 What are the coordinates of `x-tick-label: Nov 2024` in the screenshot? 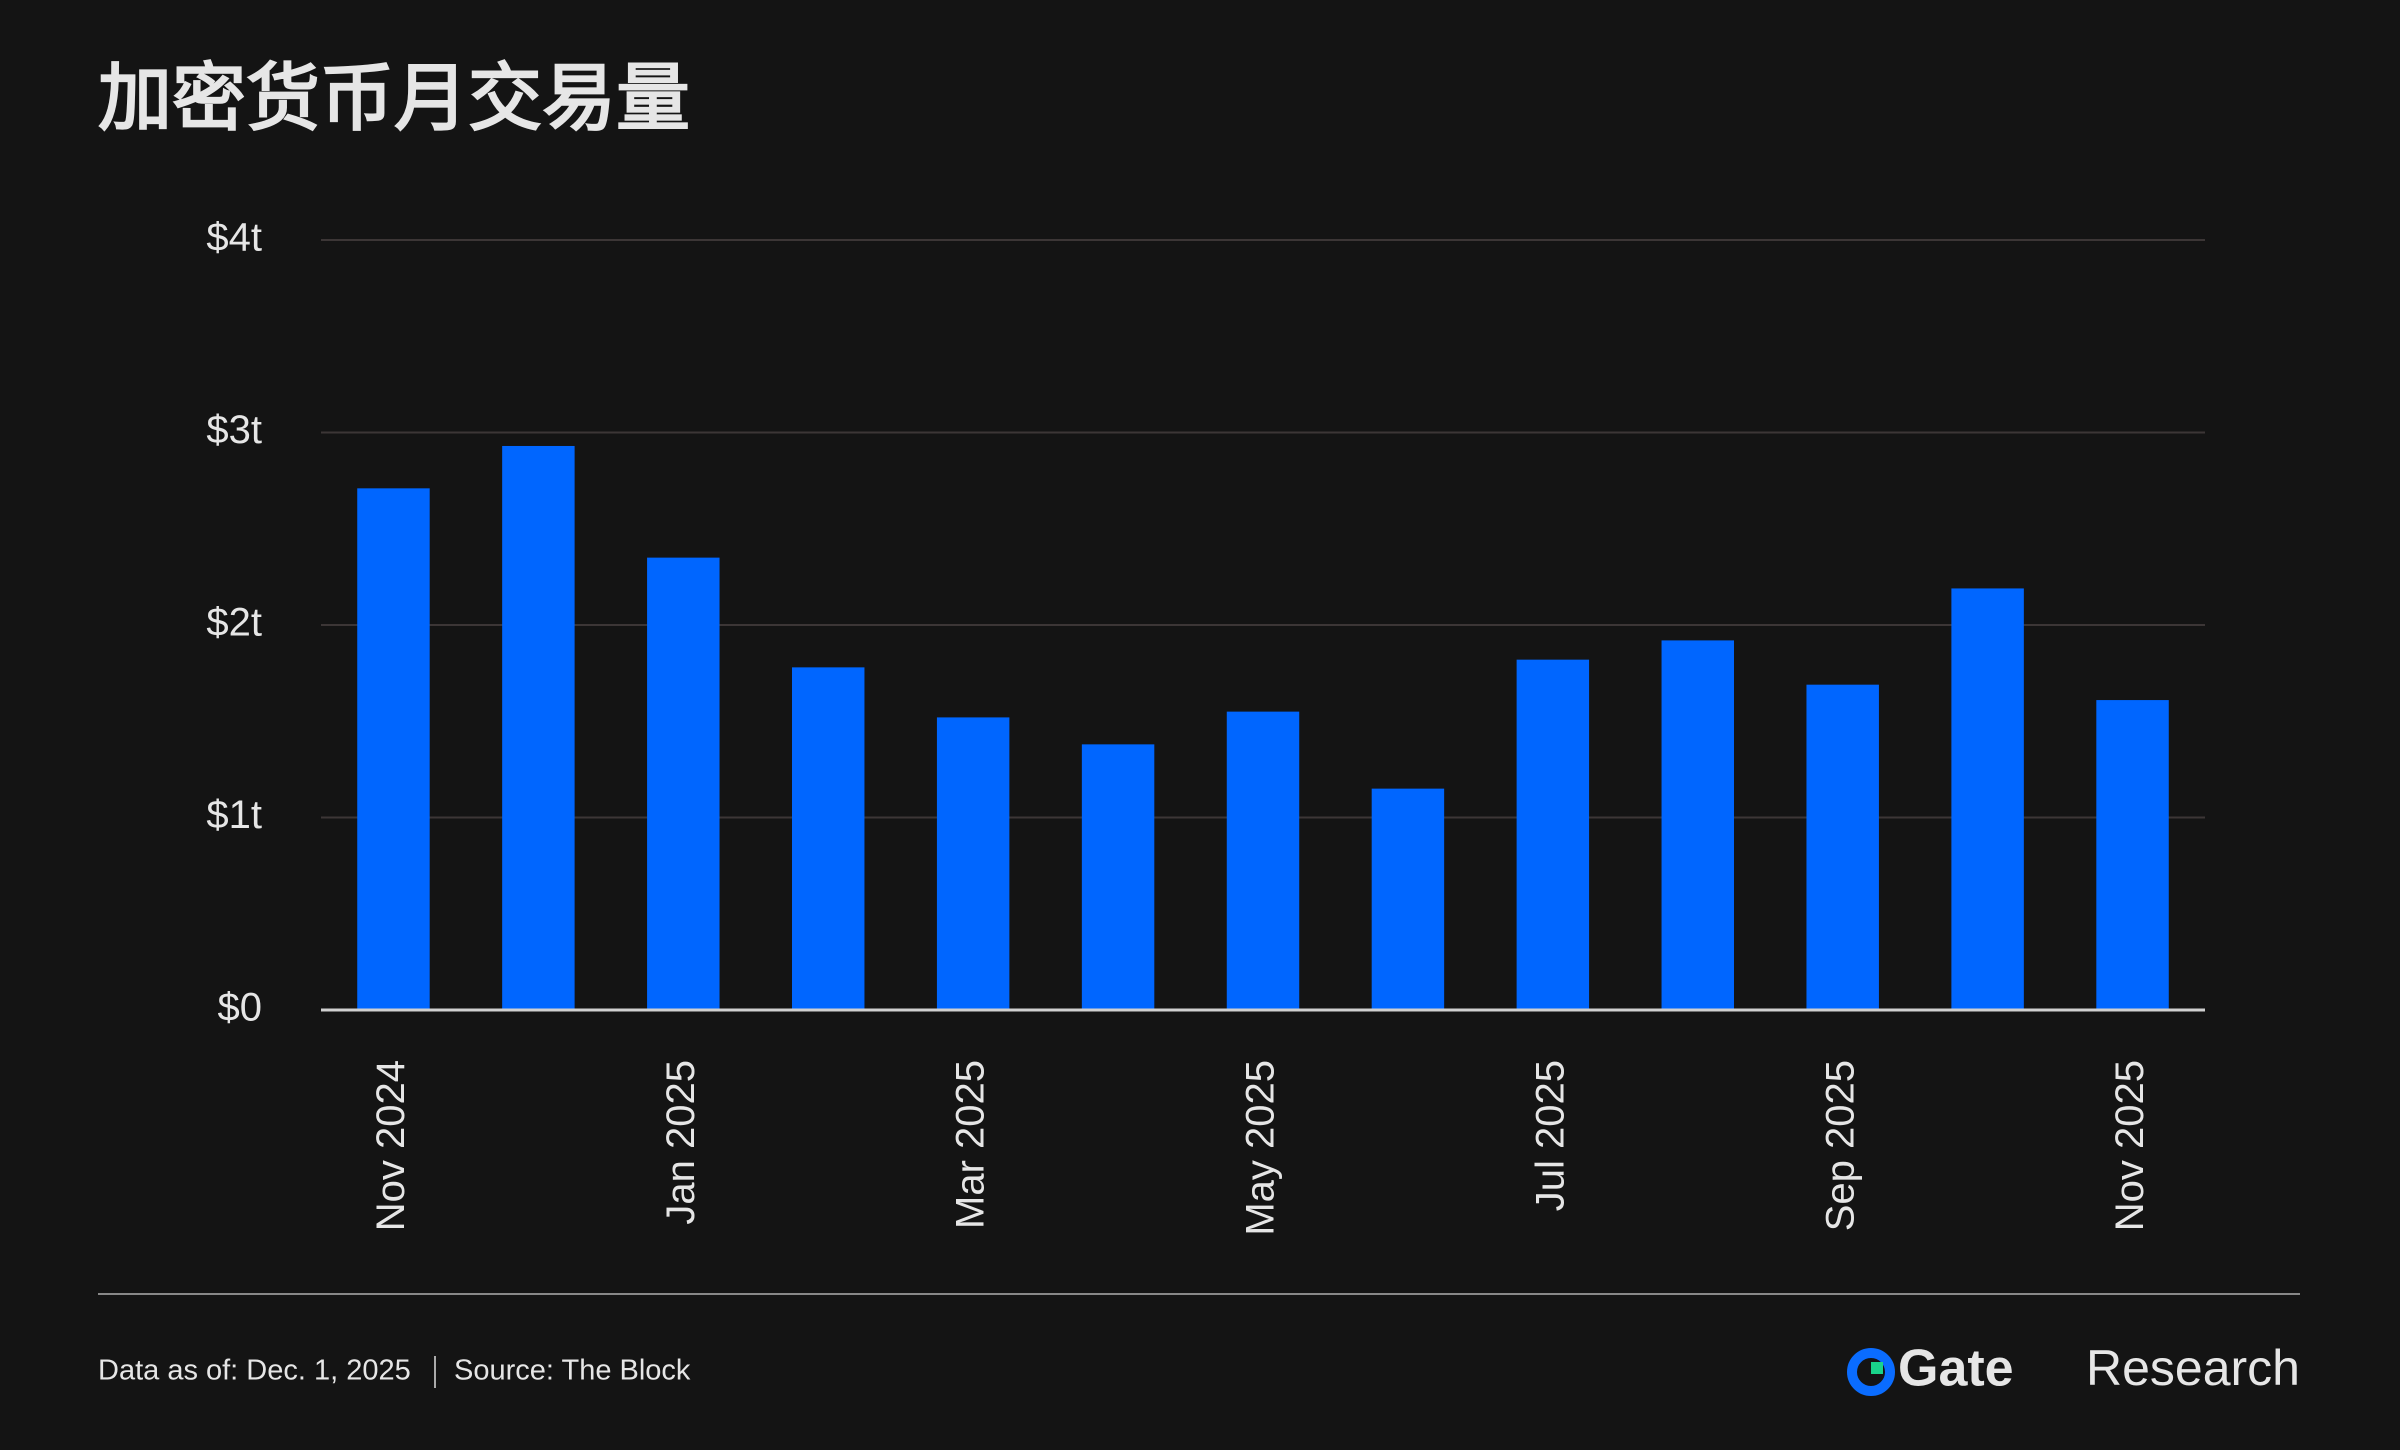 It's located at (391, 1145).